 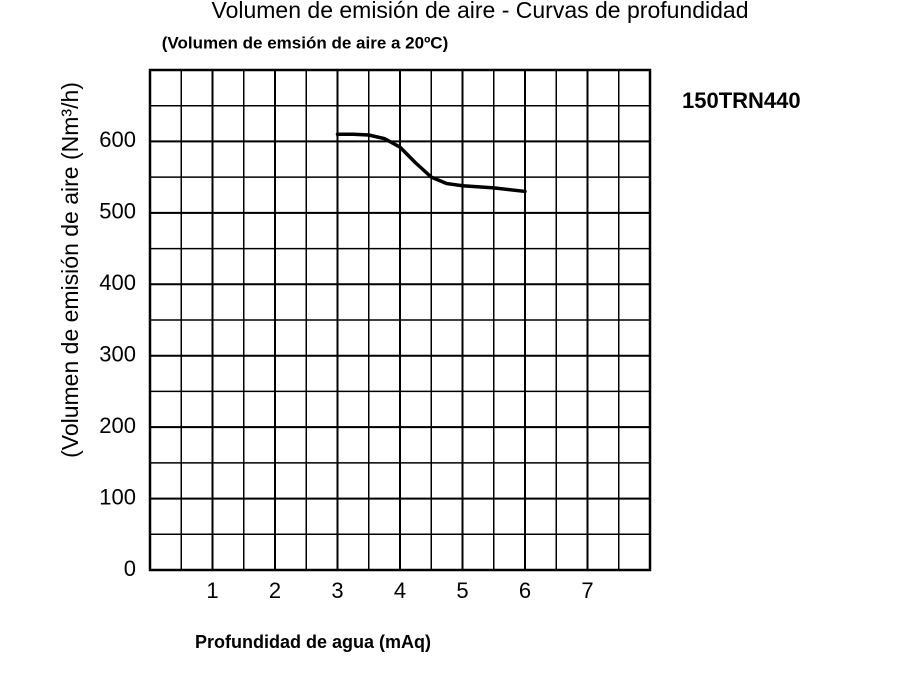 What do you see at coordinates (431, 163) in the screenshot?
I see `data-line` at bounding box center [431, 163].